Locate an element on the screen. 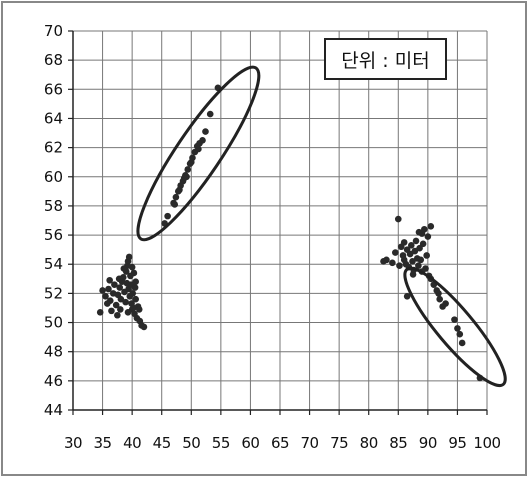 This screenshot has width=528, height=477. y-tick-label-12: 68 is located at coordinates (53, 60).